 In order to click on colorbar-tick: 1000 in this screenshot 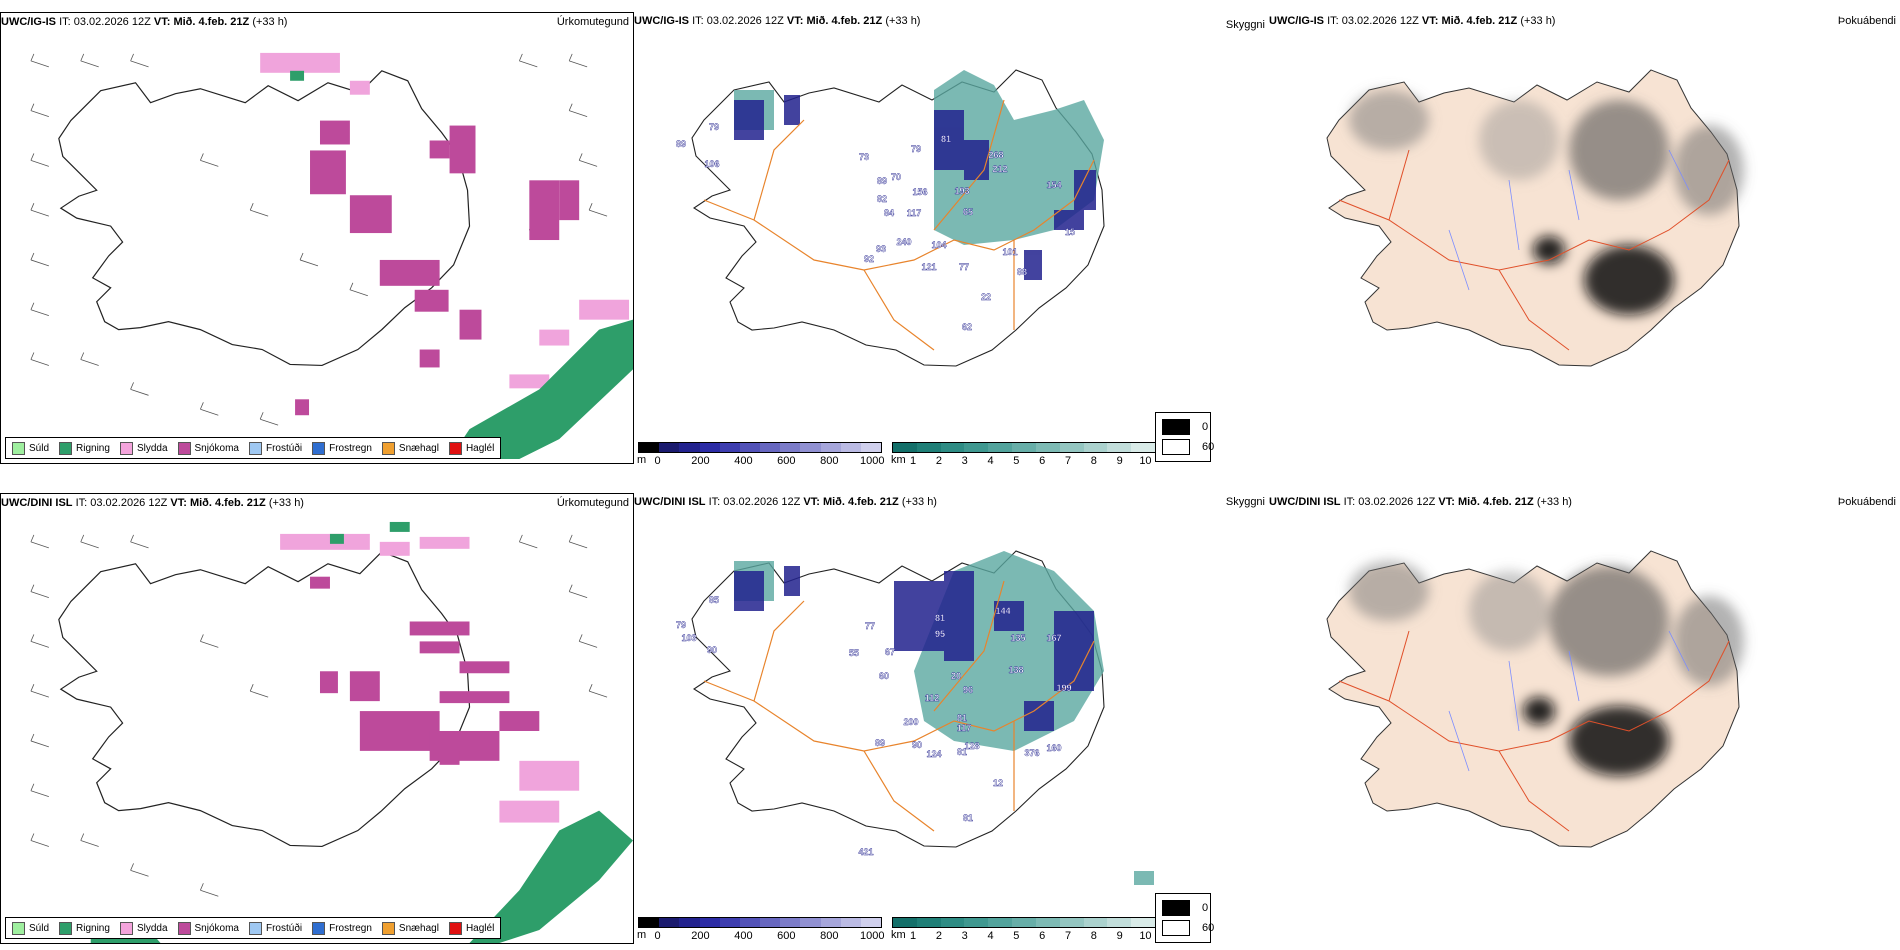, I will do `click(872, 936)`.